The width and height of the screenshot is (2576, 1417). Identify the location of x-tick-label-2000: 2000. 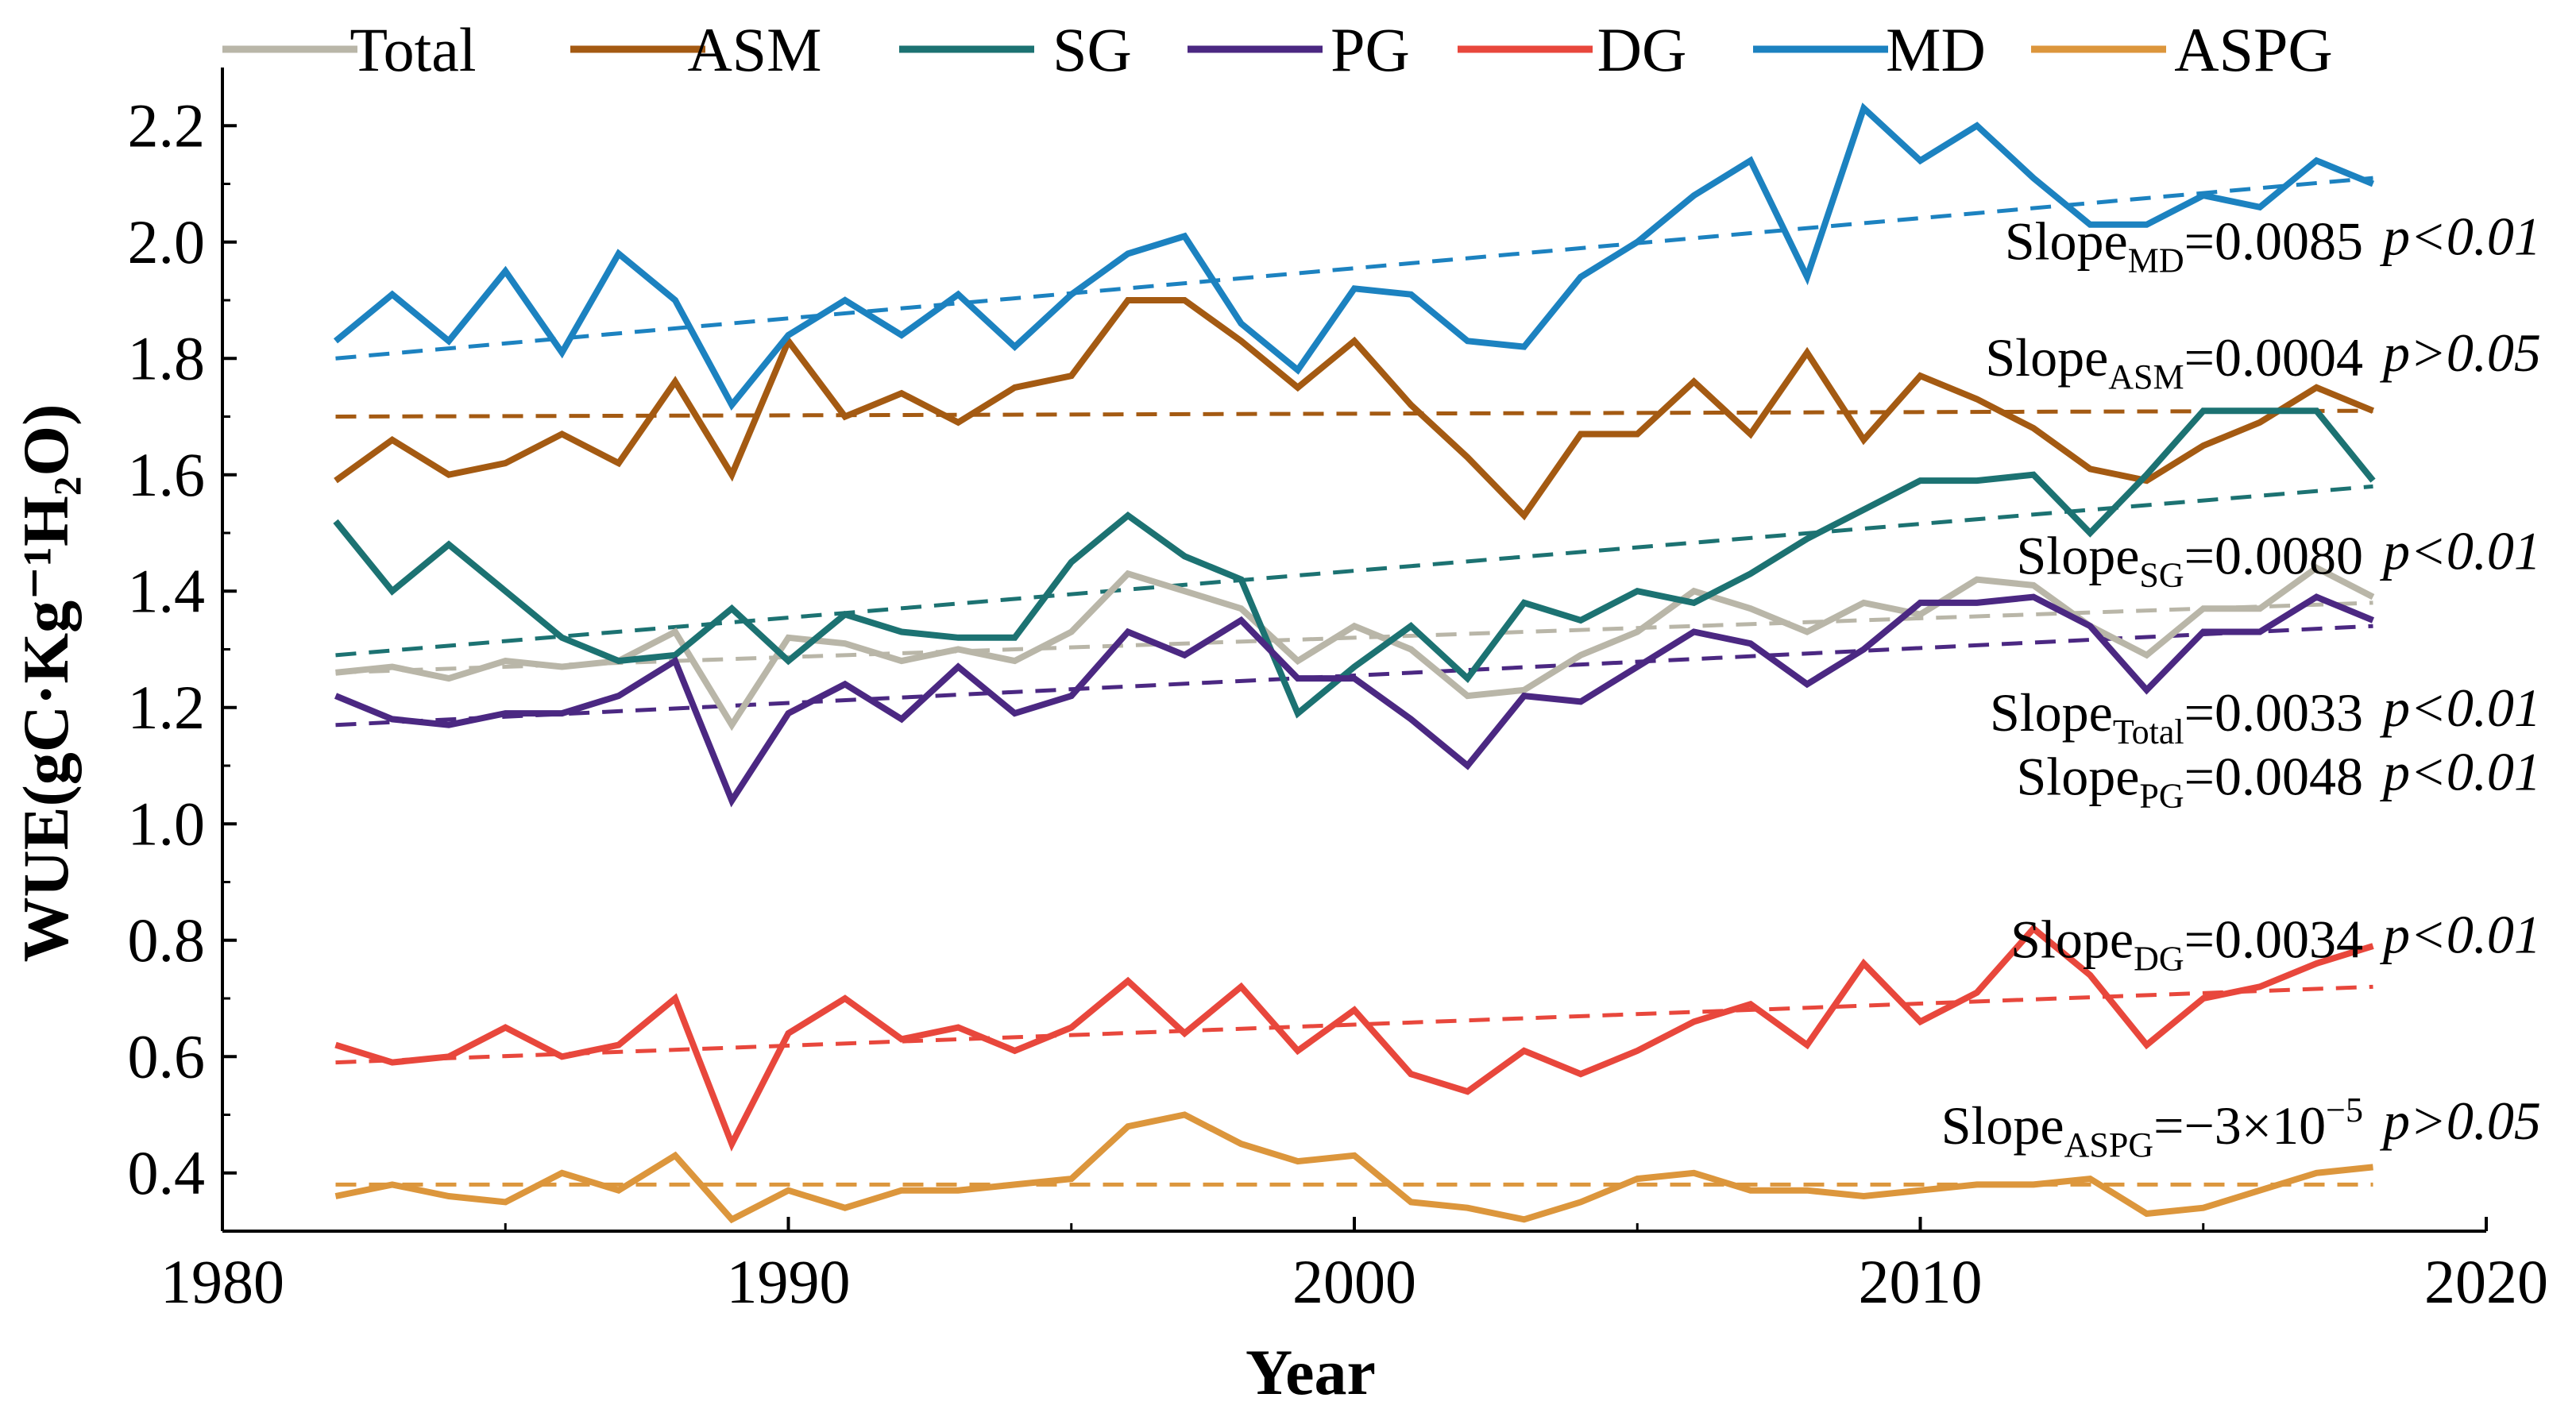
(1354, 1281).